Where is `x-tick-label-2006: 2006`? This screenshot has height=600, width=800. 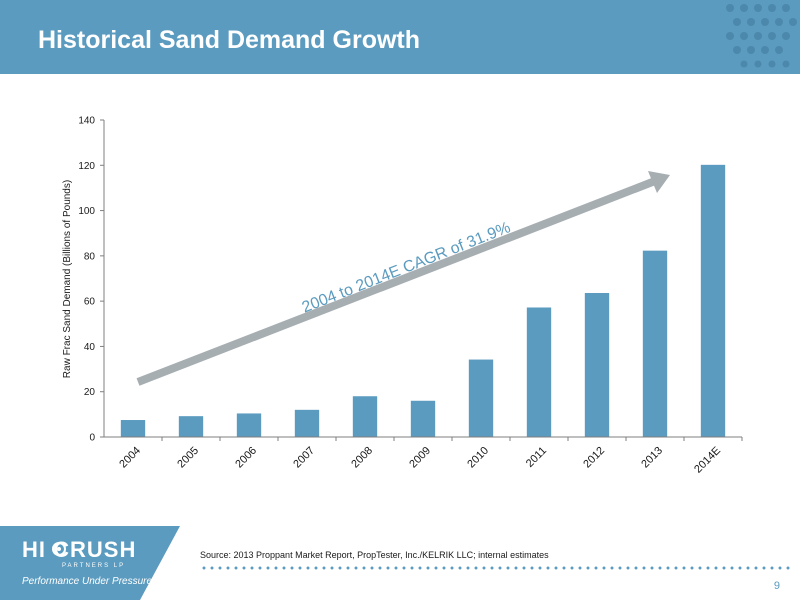 x-tick-label-2006: 2006 is located at coordinates (246, 458).